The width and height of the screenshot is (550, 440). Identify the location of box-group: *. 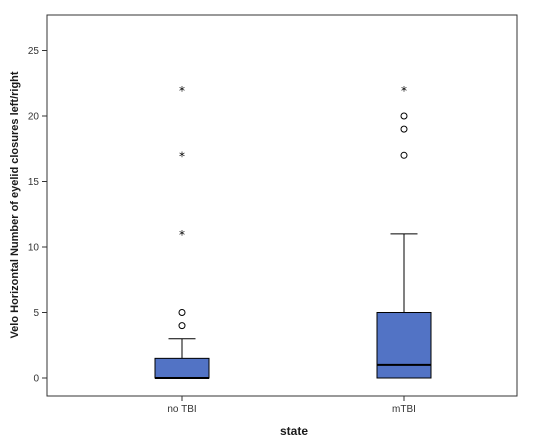
(404, 231).